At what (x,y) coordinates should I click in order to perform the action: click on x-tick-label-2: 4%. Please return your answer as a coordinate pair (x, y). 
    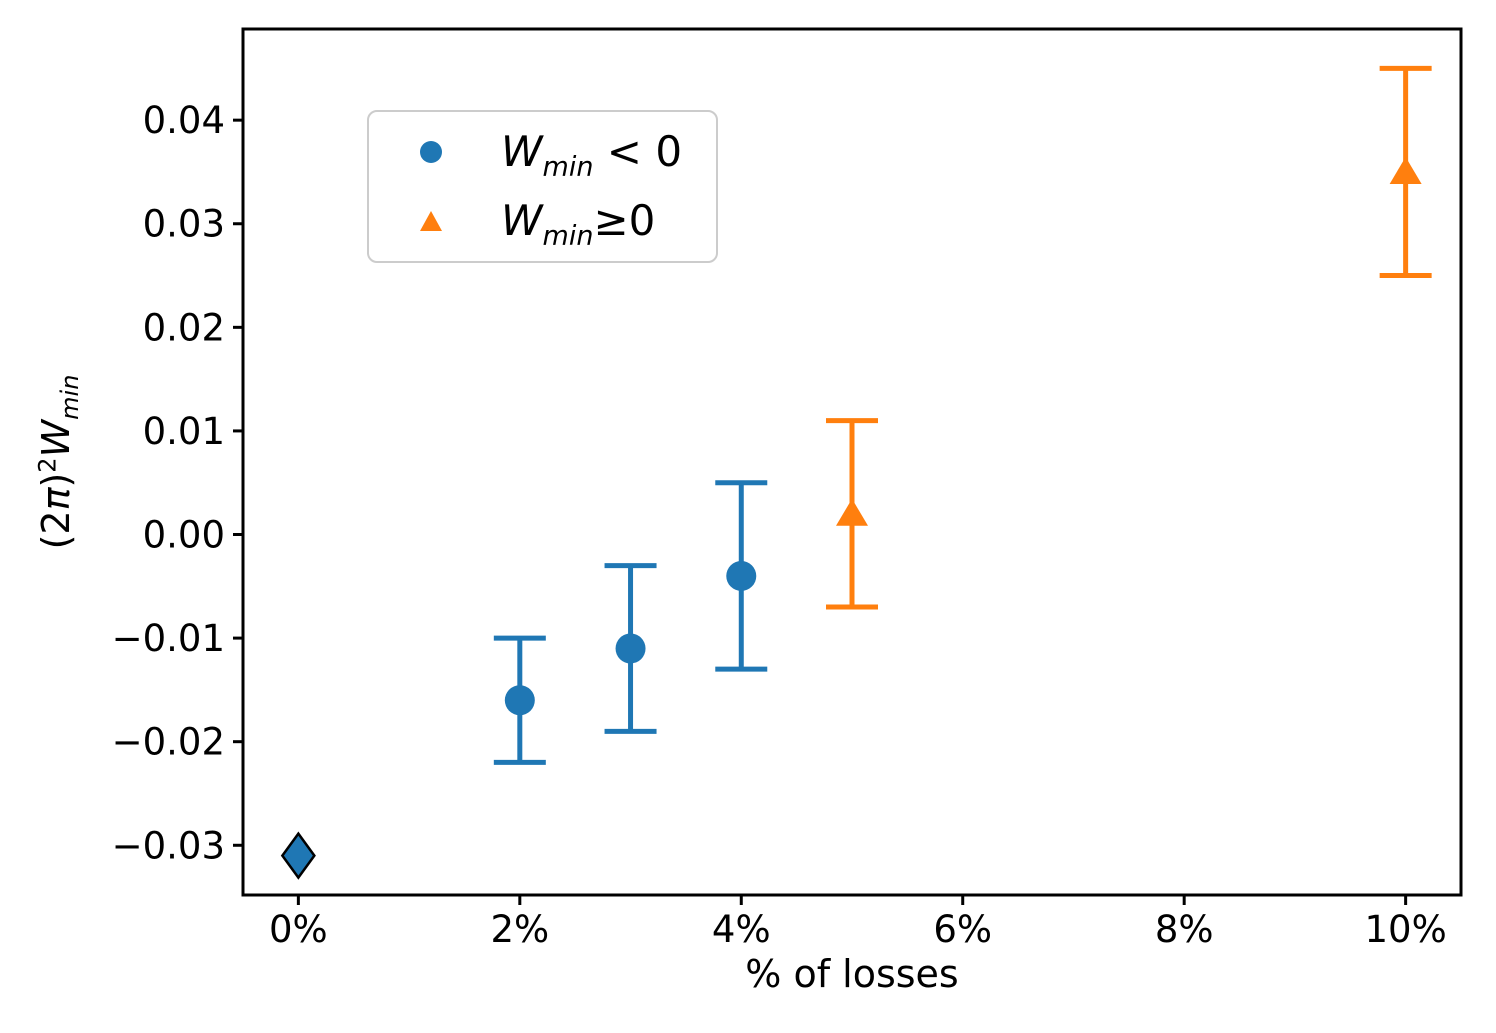
    Looking at the image, I should click on (741, 929).